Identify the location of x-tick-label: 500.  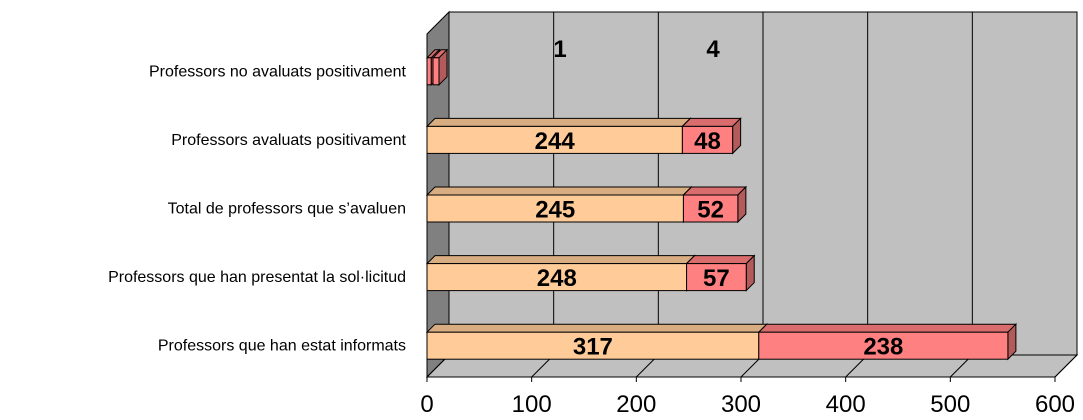
(950, 404).